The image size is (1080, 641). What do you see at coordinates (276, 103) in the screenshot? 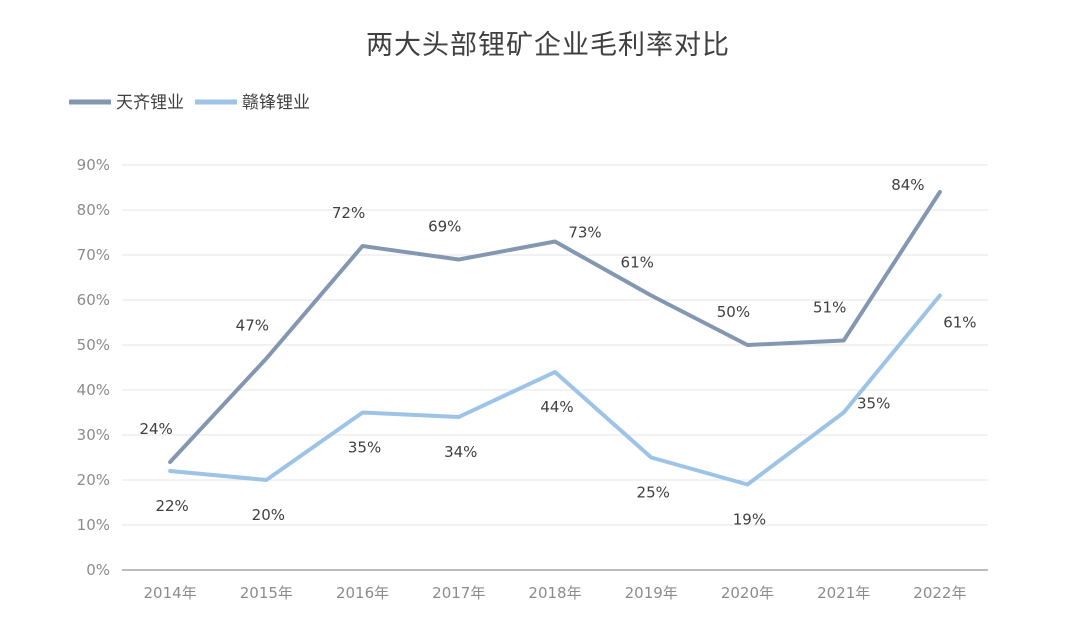
I see `legend-label-ganfeng: 赣锋锂业` at bounding box center [276, 103].